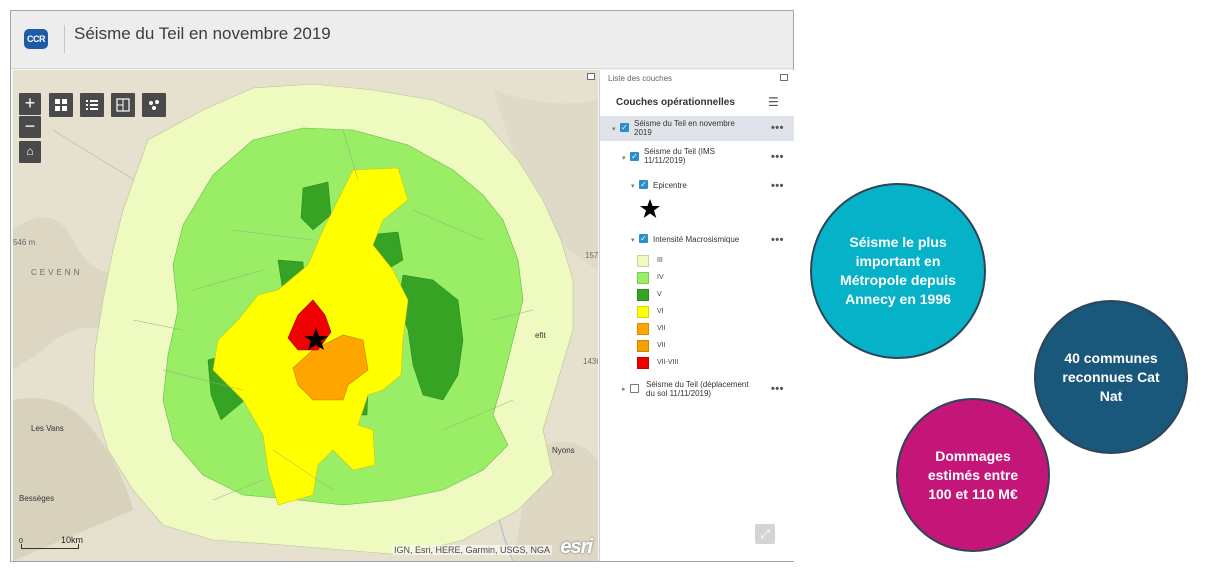 The height and width of the screenshot is (571, 1213). Describe the element at coordinates (68, 293) in the screenshot. I see `relief-shade-west` at that location.